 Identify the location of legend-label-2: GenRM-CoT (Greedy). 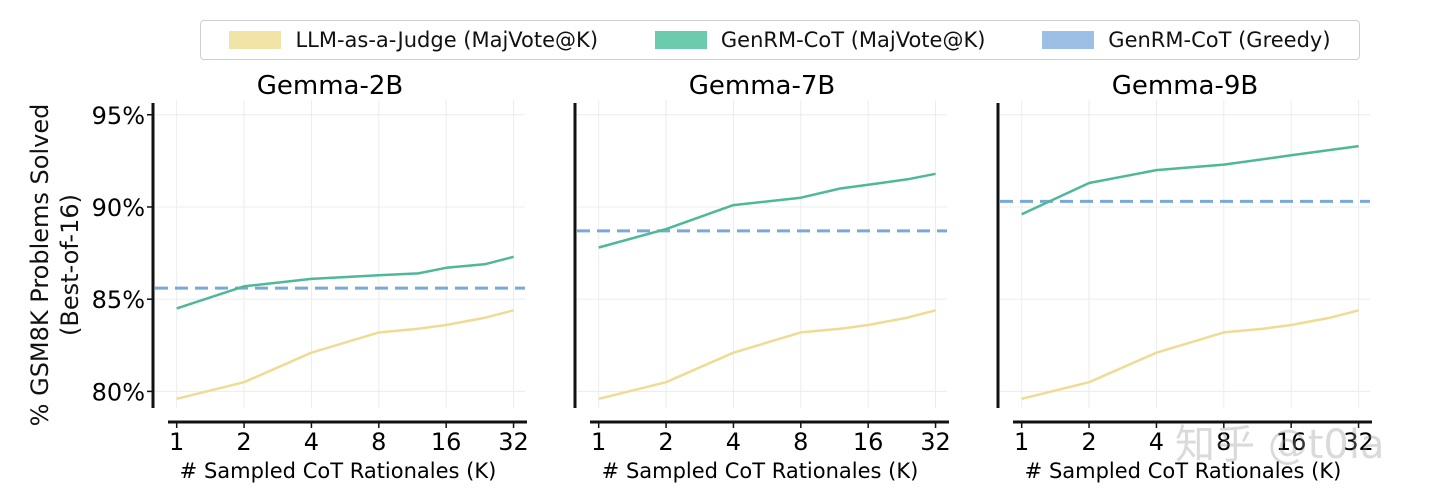
(1219, 40).